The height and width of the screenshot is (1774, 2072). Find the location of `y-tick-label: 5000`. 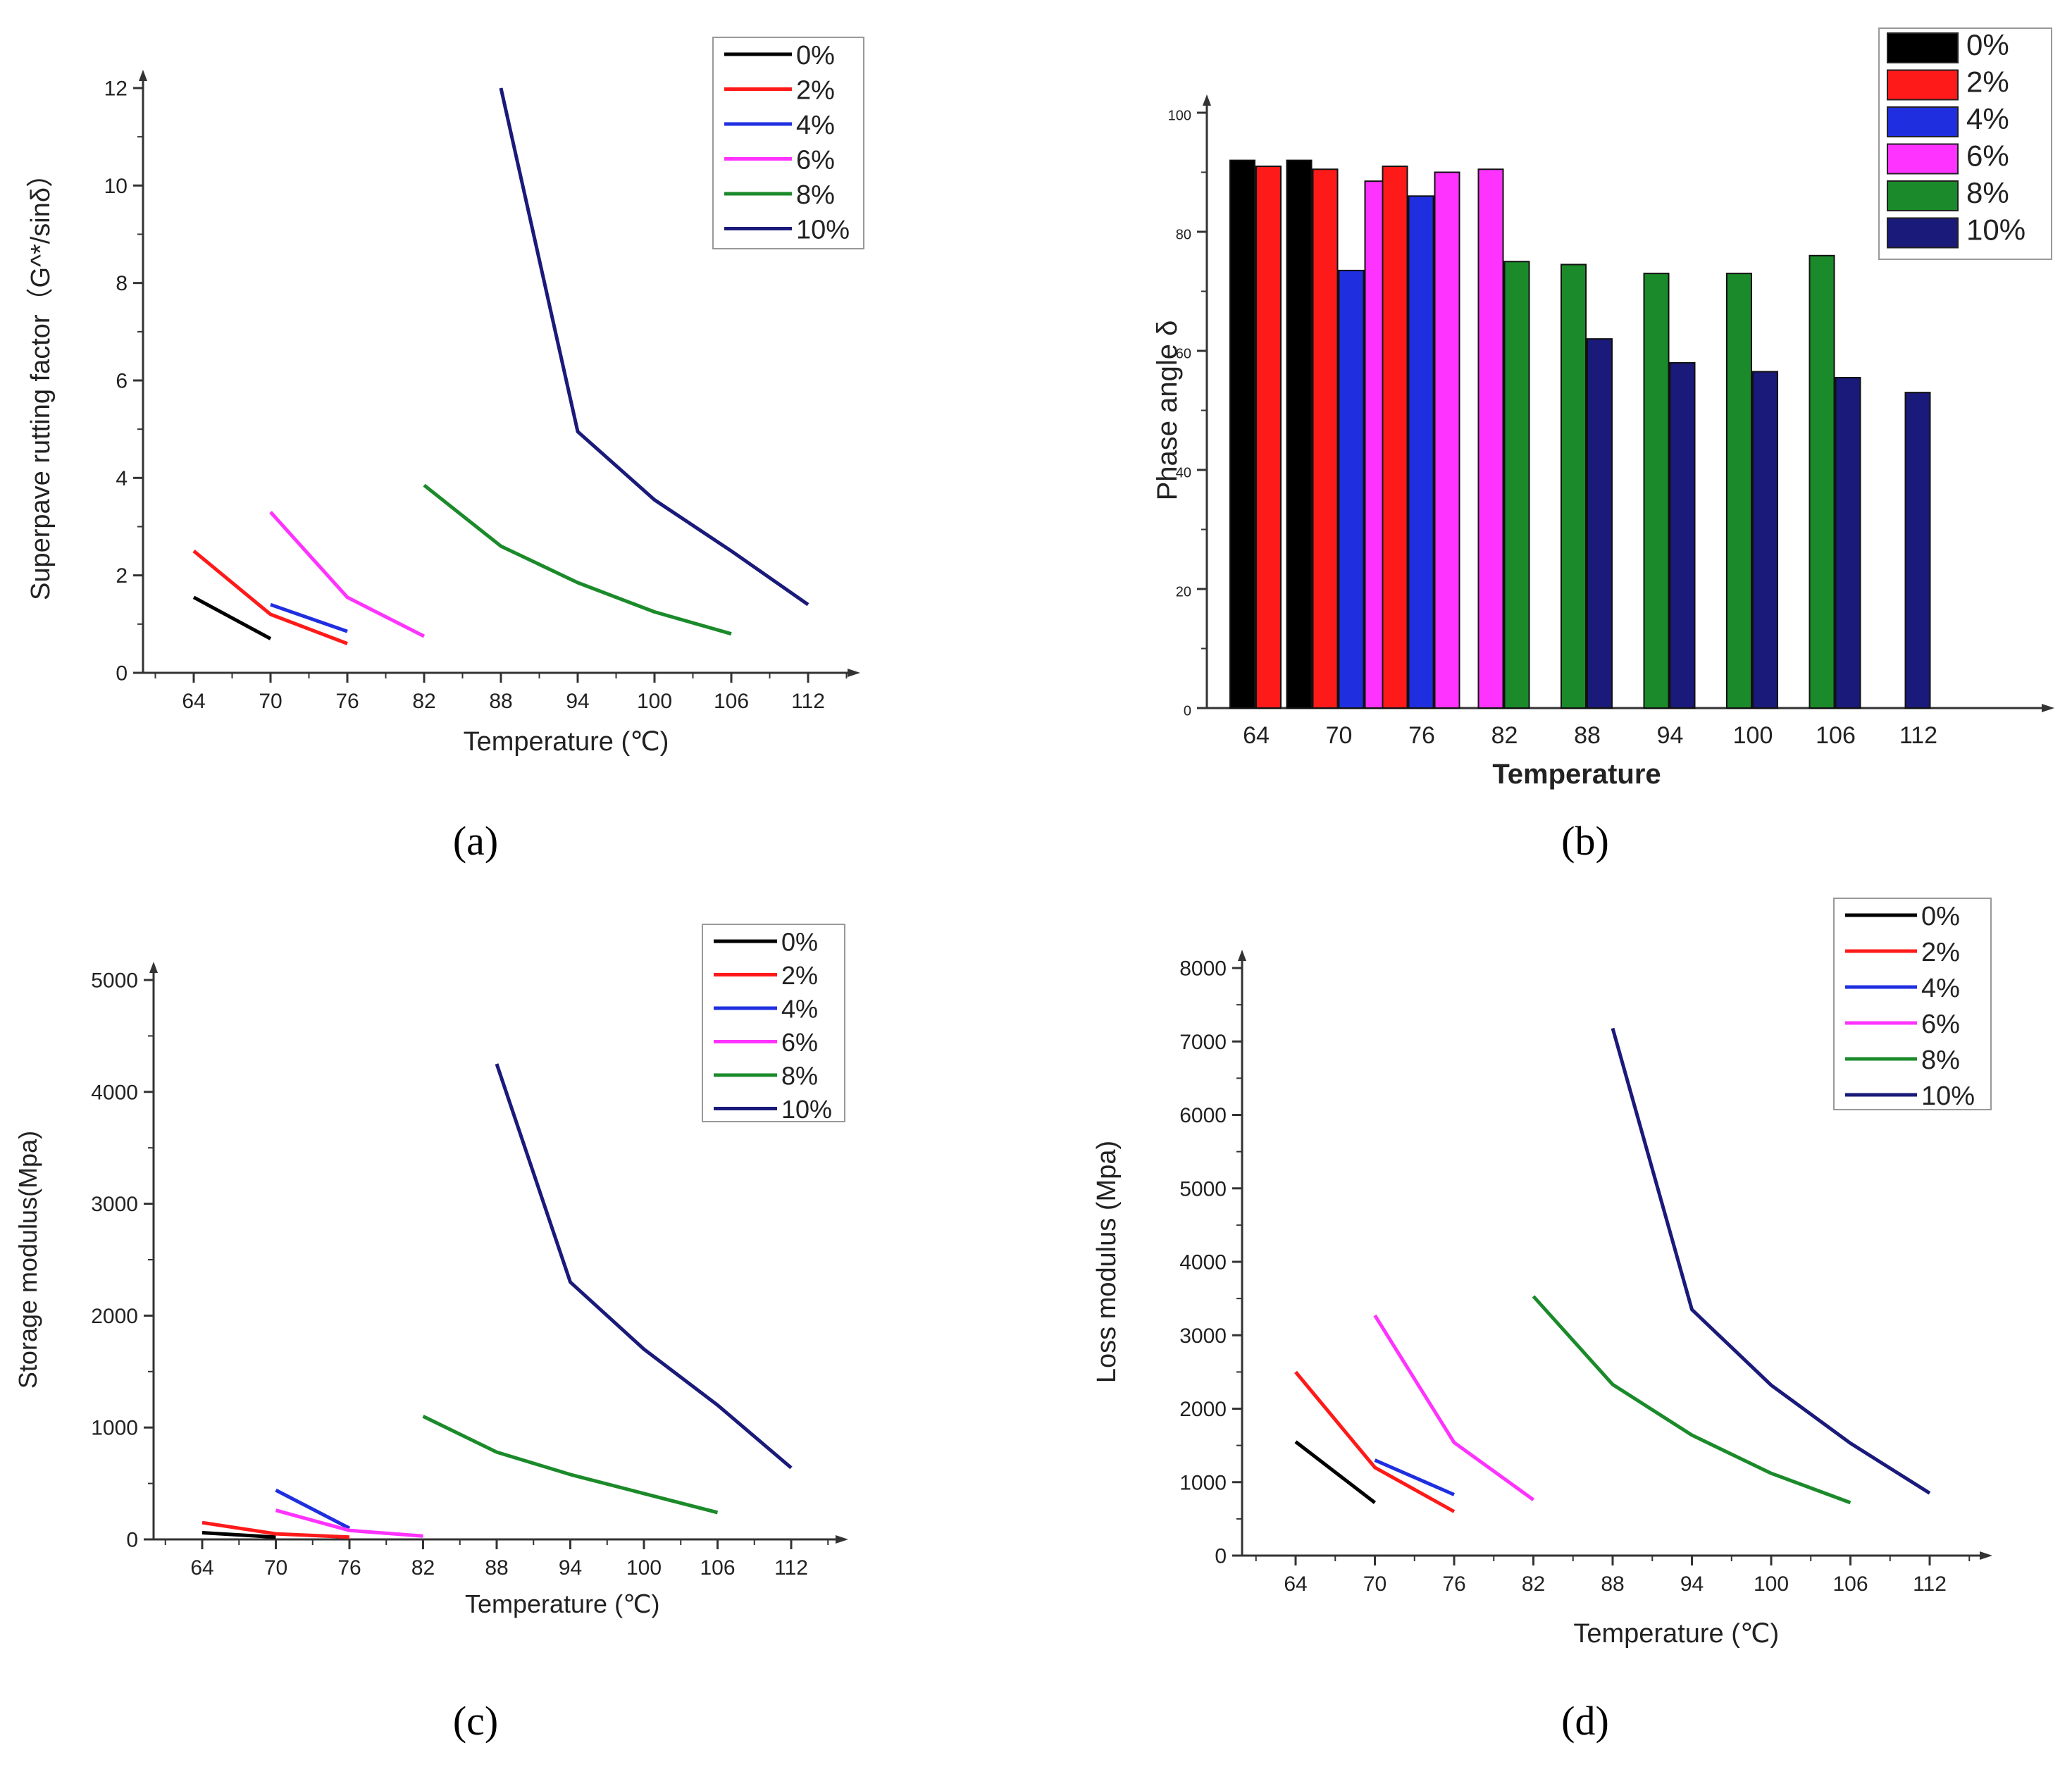

y-tick-label: 5000 is located at coordinates (1203, 1189).